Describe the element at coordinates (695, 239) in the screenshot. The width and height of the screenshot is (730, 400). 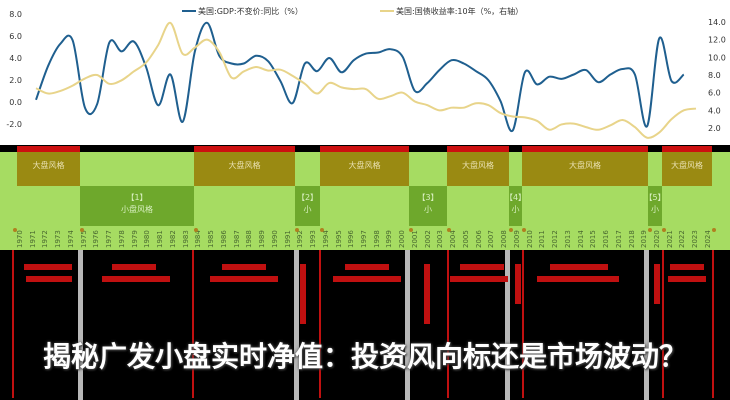
I see `year-tick: 2023` at that location.